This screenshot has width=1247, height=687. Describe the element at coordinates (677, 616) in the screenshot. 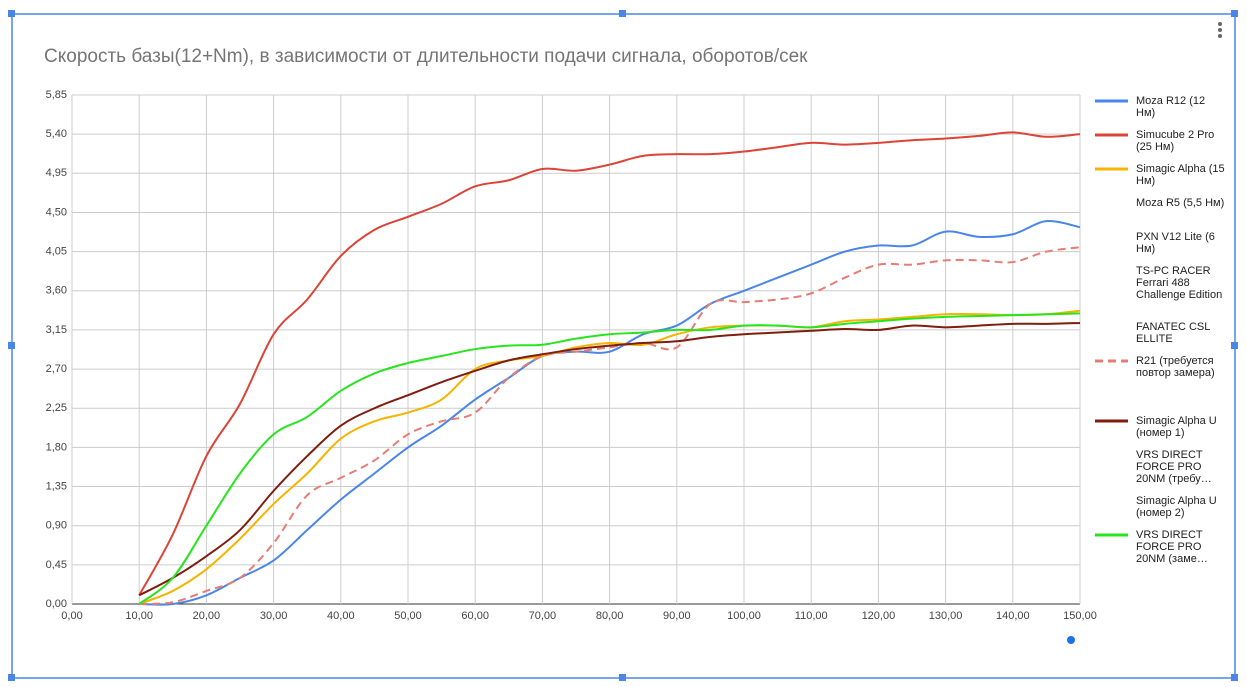

I see `x-tick-label: 90,00` at that location.